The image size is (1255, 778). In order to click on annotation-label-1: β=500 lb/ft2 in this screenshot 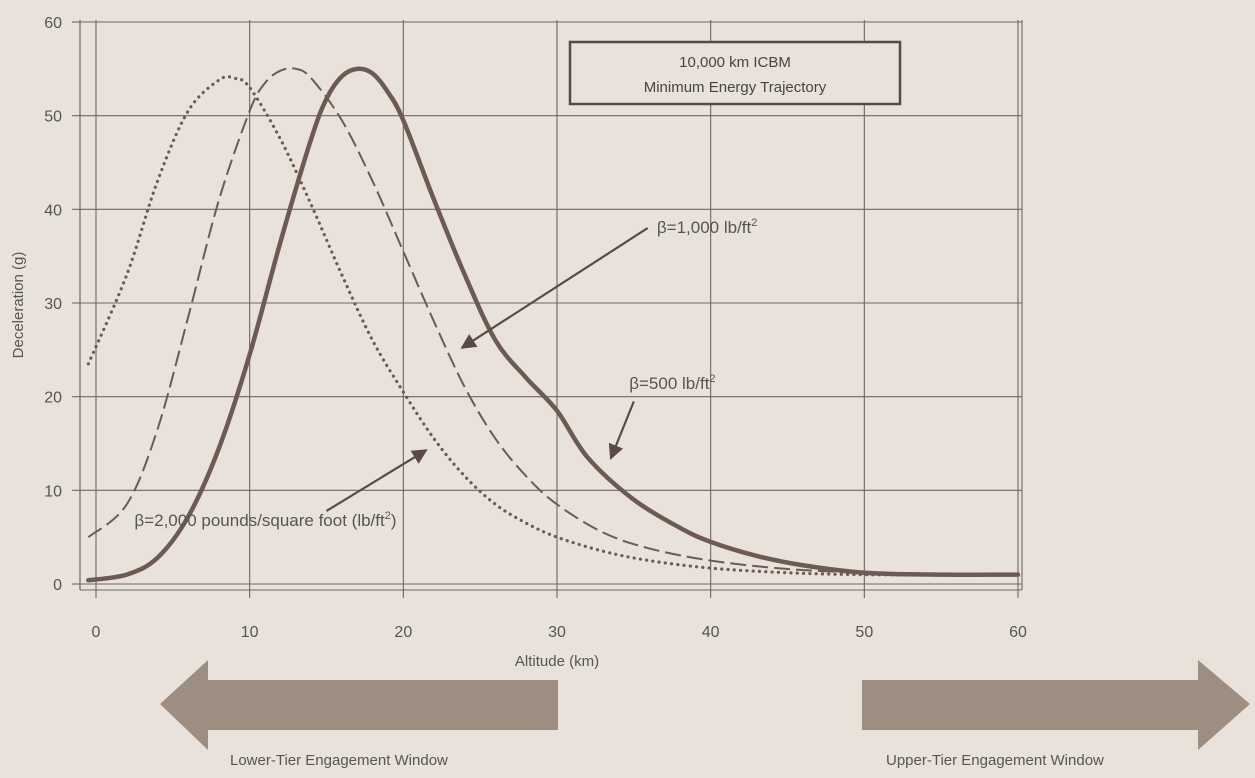, I will do `click(672, 383)`.